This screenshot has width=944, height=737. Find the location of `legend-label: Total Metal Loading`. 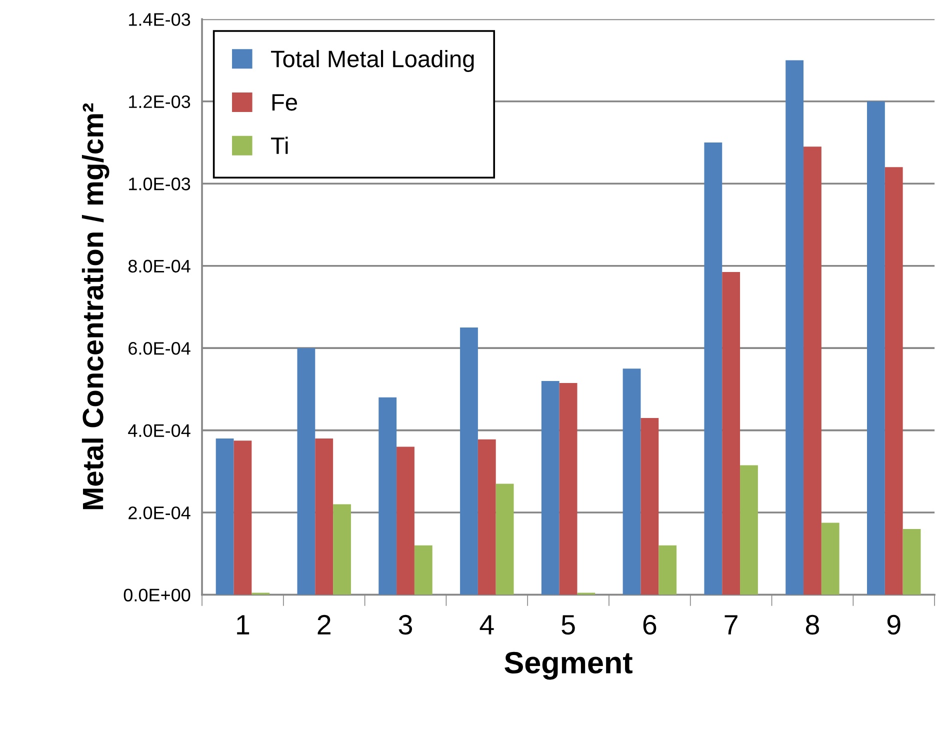

legend-label: Total Metal Loading is located at coordinates (372, 61).